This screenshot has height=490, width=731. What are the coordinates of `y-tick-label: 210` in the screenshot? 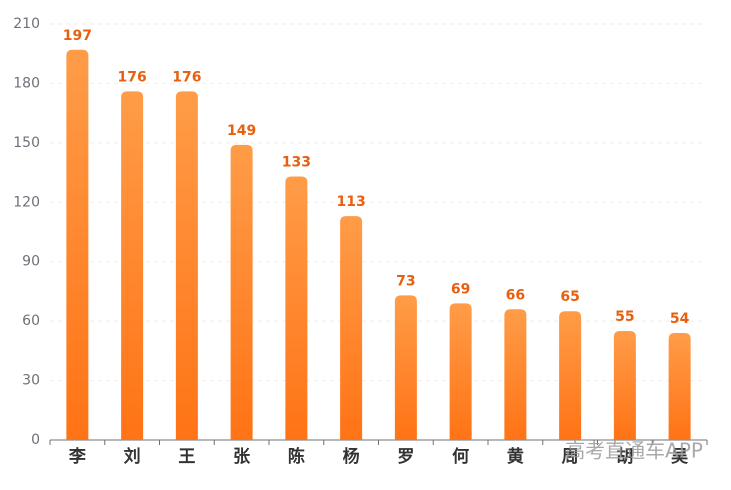 It's located at (26, 24).